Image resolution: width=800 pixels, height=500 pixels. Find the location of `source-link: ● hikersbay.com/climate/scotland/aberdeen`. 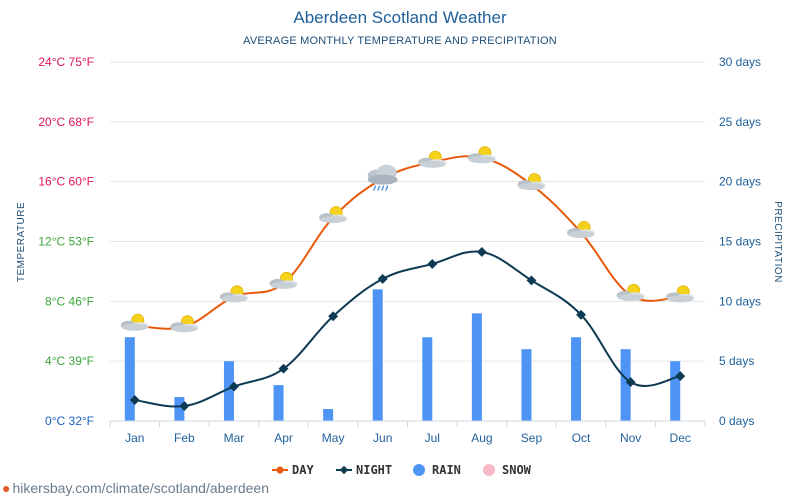

source-link: ● hikersbay.com/climate/scotland/aberdeen is located at coordinates (135, 488).